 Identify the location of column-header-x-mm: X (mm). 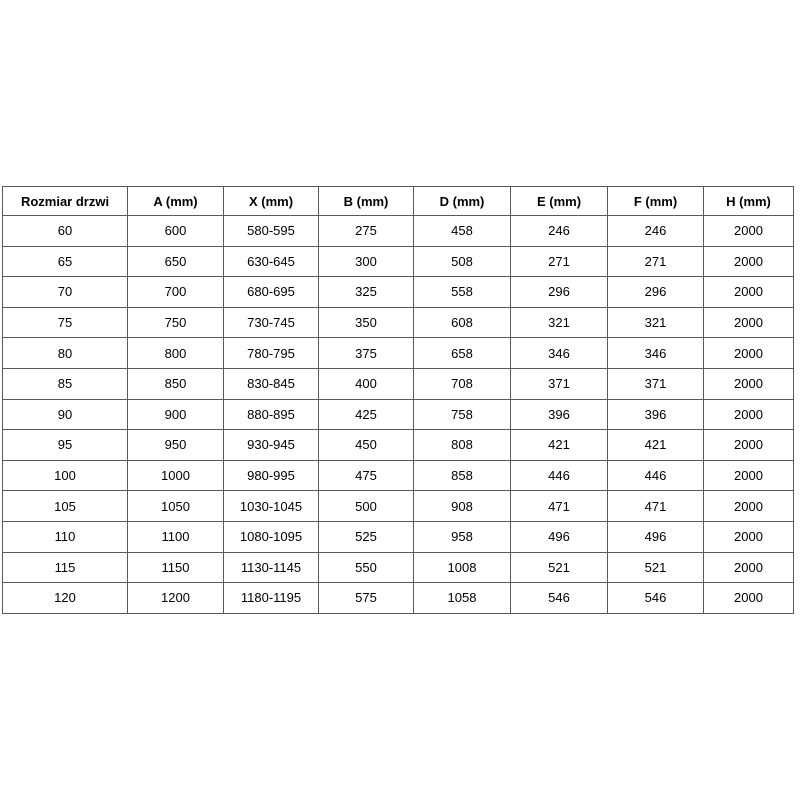
(271, 201).